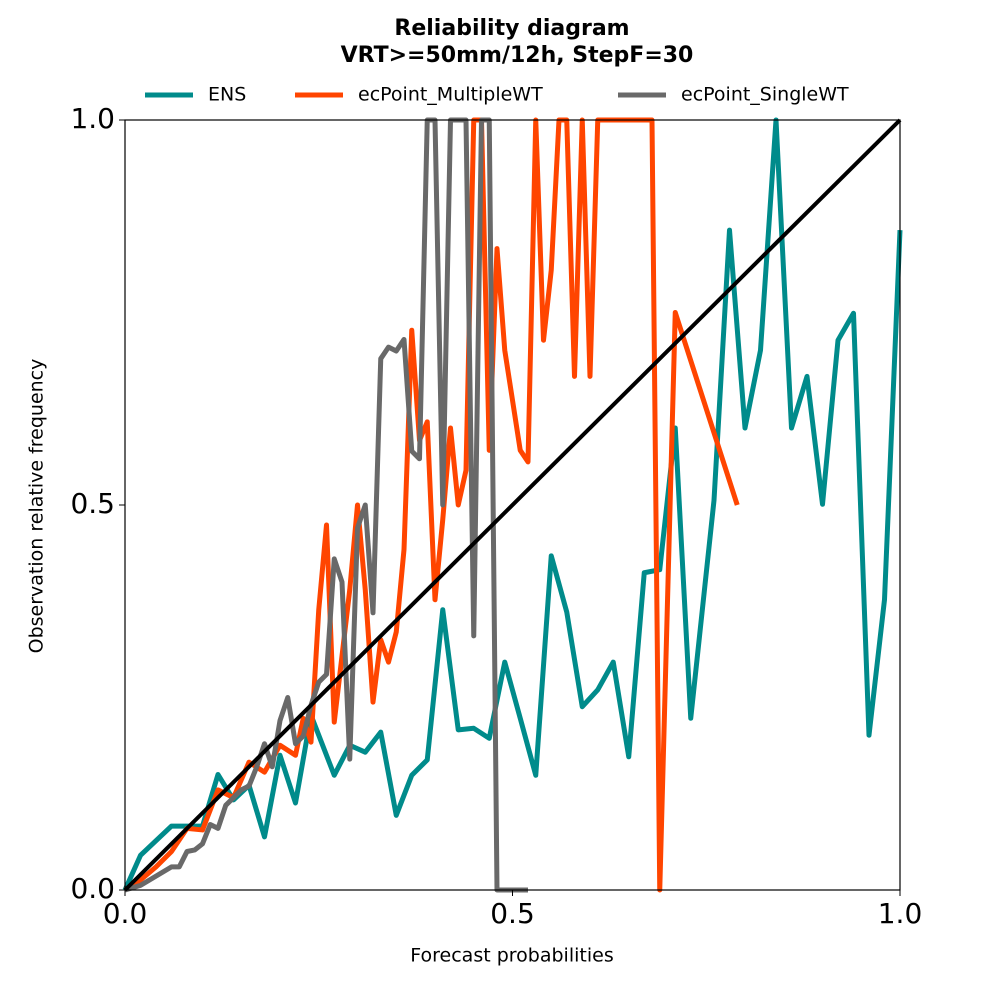 The width and height of the screenshot is (1000, 1000). What do you see at coordinates (517, 55) in the screenshot?
I see `chart-subtitle: VRT>=50mm/12h, StepF=30` at bounding box center [517, 55].